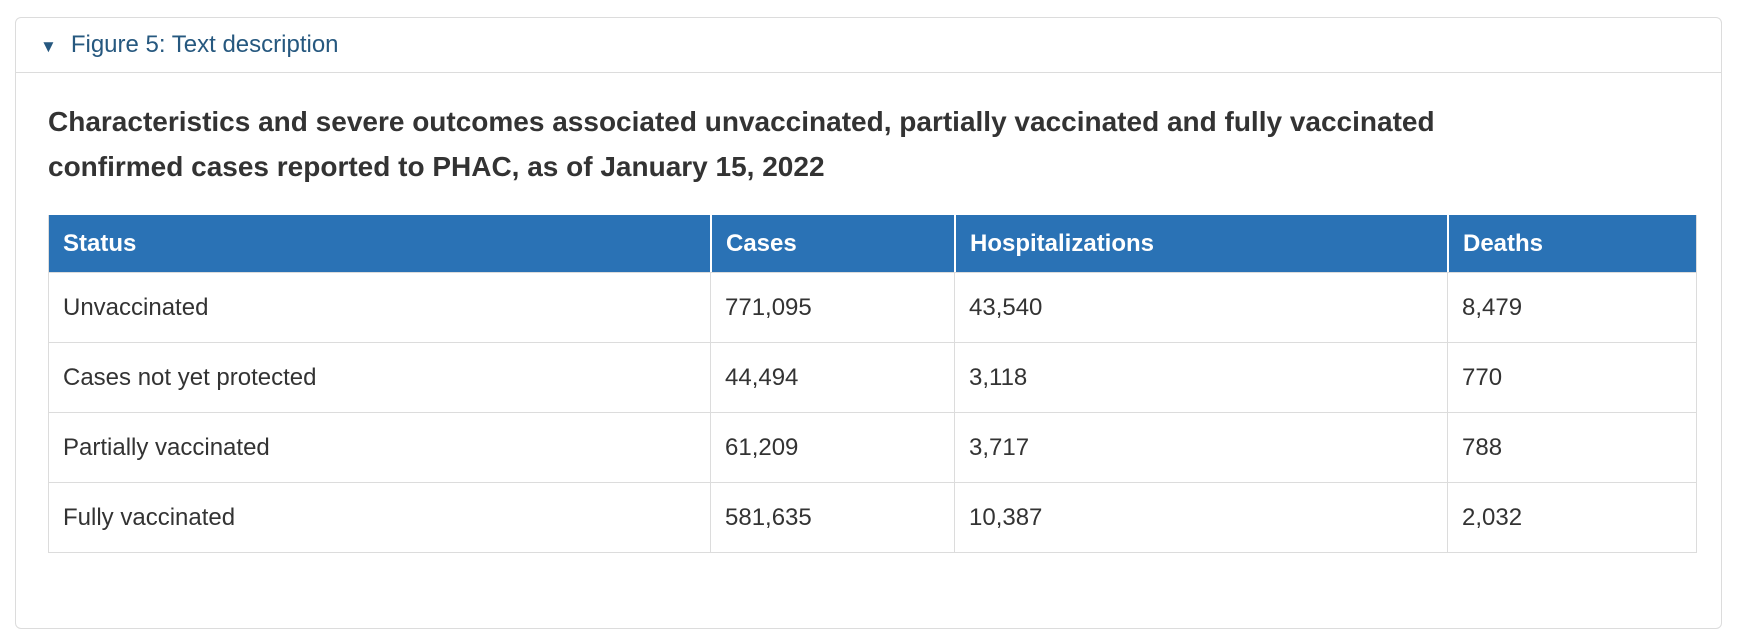 This screenshot has height=634, width=1737. I want to click on table-header-row: Status Cases Hospitalizations Deaths, so click(872, 243).